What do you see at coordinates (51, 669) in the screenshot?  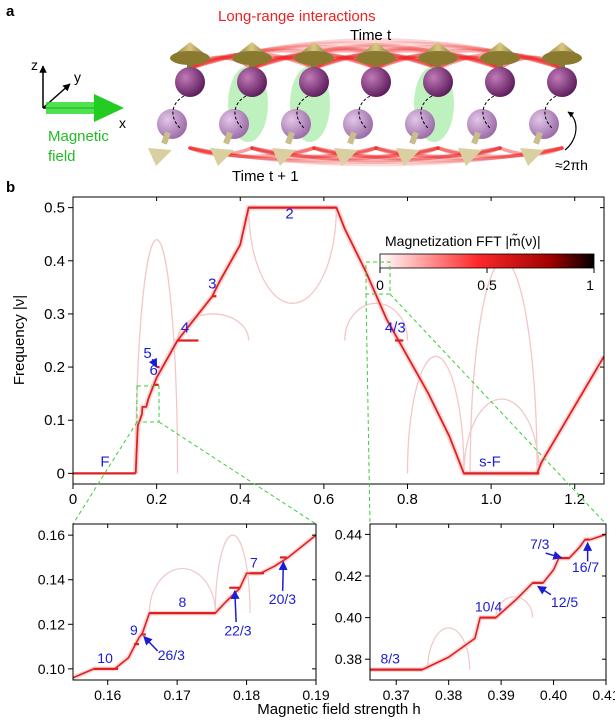 I see `y-tick-label: 0.10` at bounding box center [51, 669].